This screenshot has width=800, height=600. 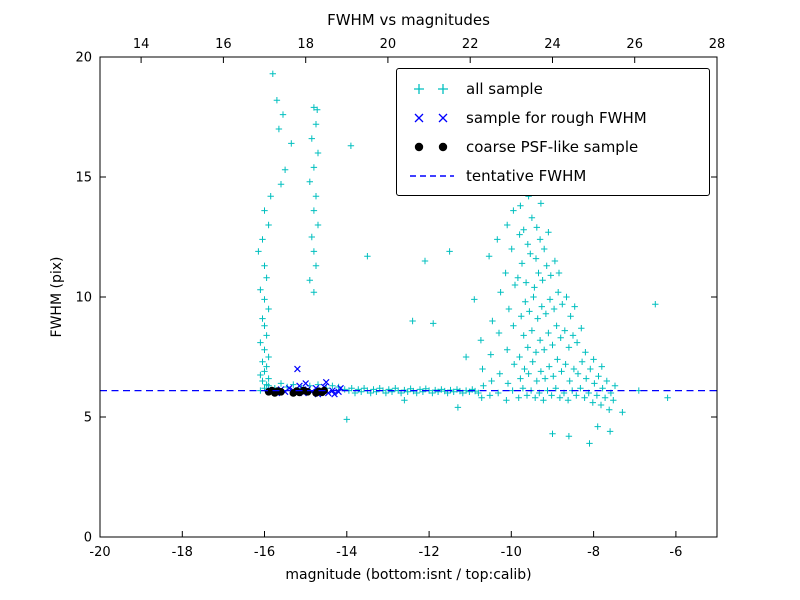 What do you see at coordinates (553, 117) in the screenshot?
I see `legend-entry-rough-fwhm: sample for rough FWHM` at bounding box center [553, 117].